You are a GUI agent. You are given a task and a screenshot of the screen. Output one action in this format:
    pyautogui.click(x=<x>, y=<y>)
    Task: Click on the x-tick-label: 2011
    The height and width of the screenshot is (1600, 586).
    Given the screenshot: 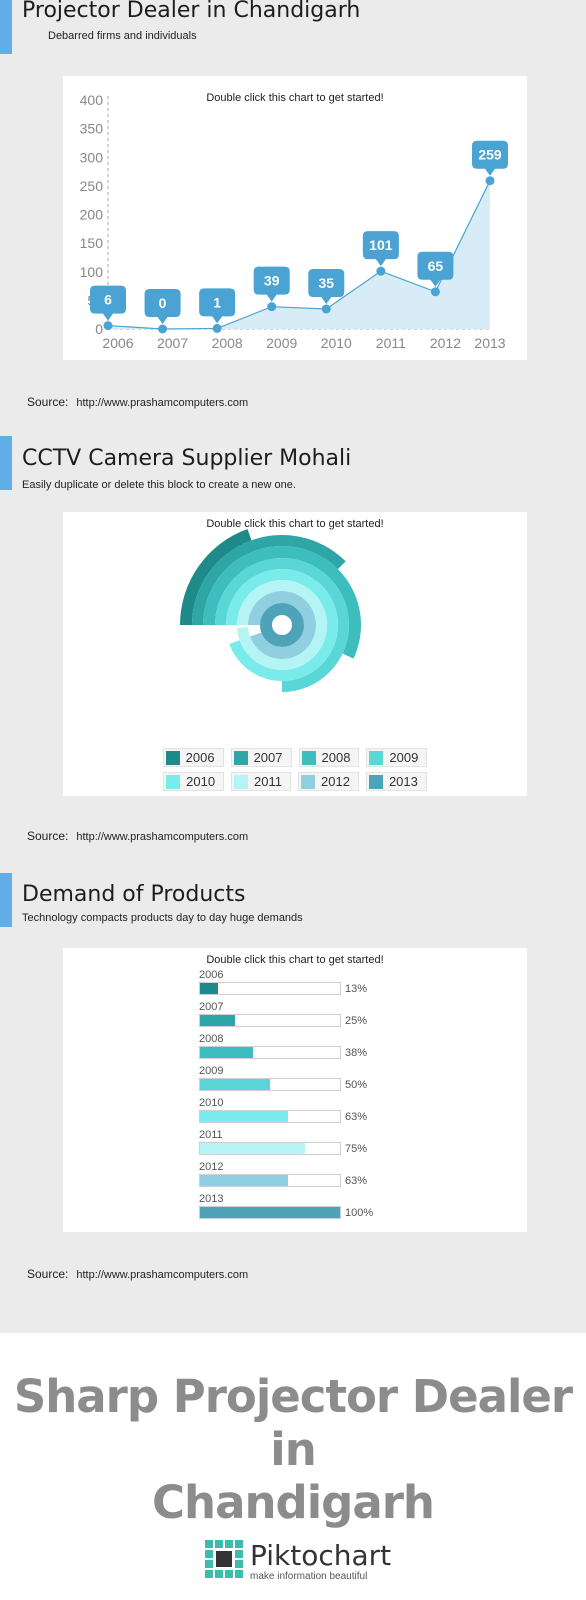 What is the action you would take?
    pyautogui.click(x=391, y=343)
    